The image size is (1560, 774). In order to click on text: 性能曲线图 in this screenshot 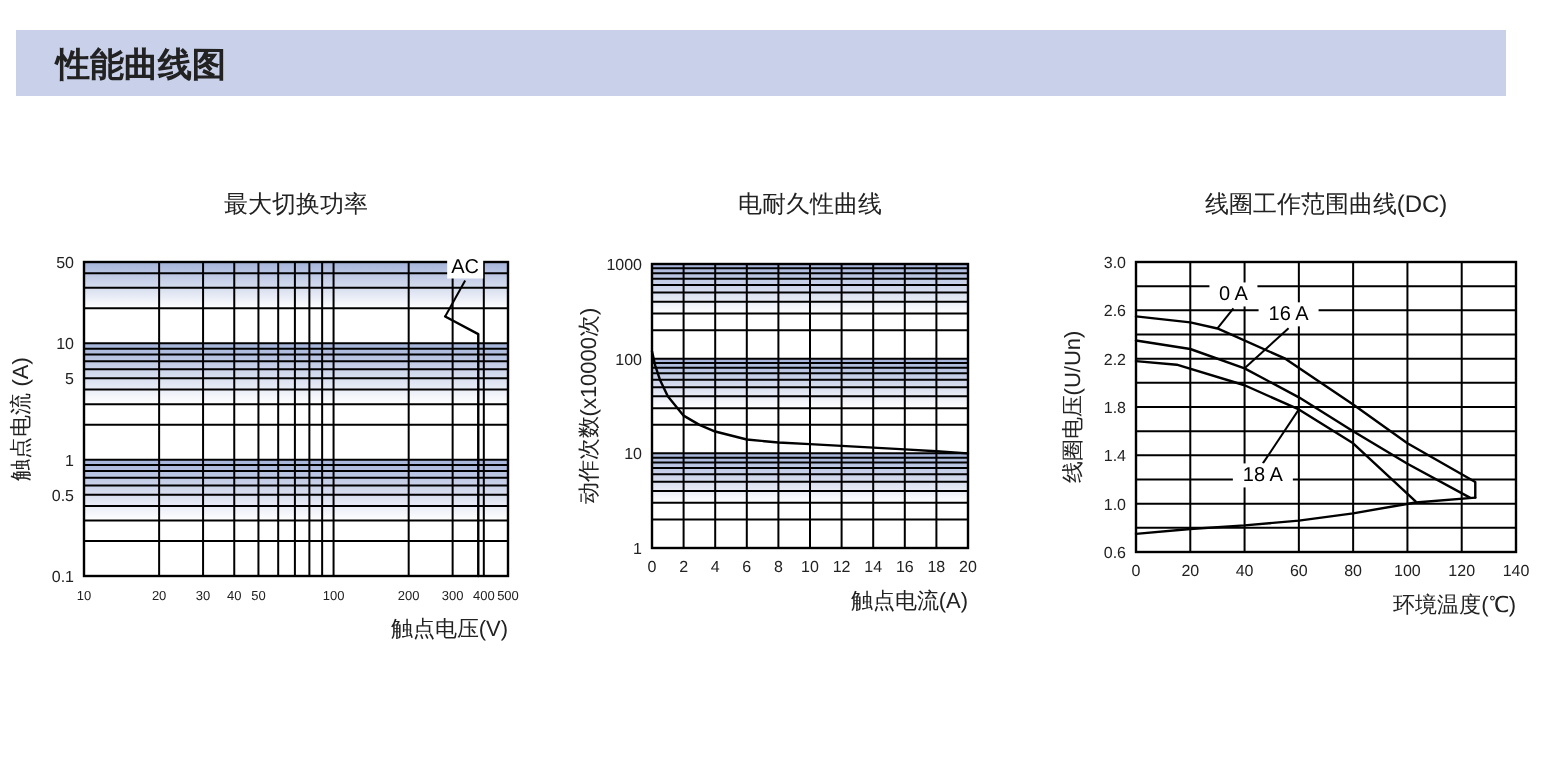, I will do `click(140, 65)`.